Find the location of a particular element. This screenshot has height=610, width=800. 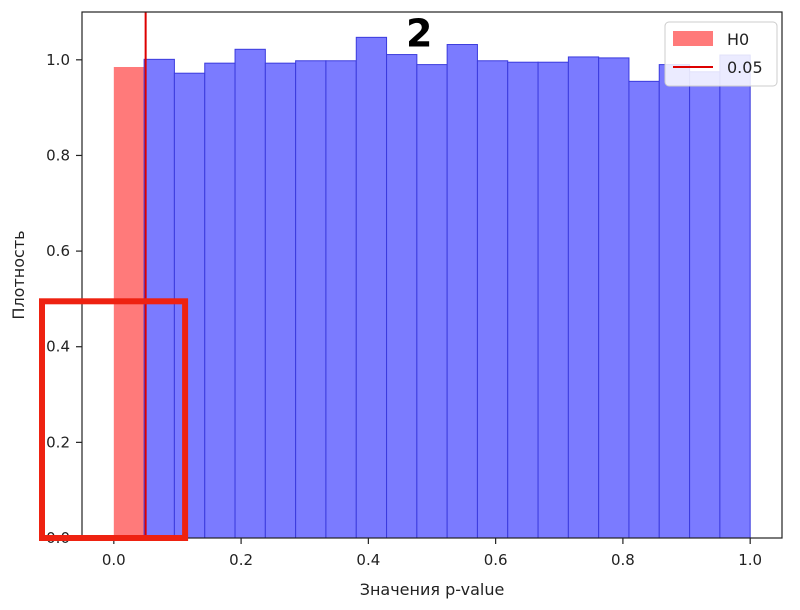

y-tick-label-4: 0.8 is located at coordinates (58, 155).